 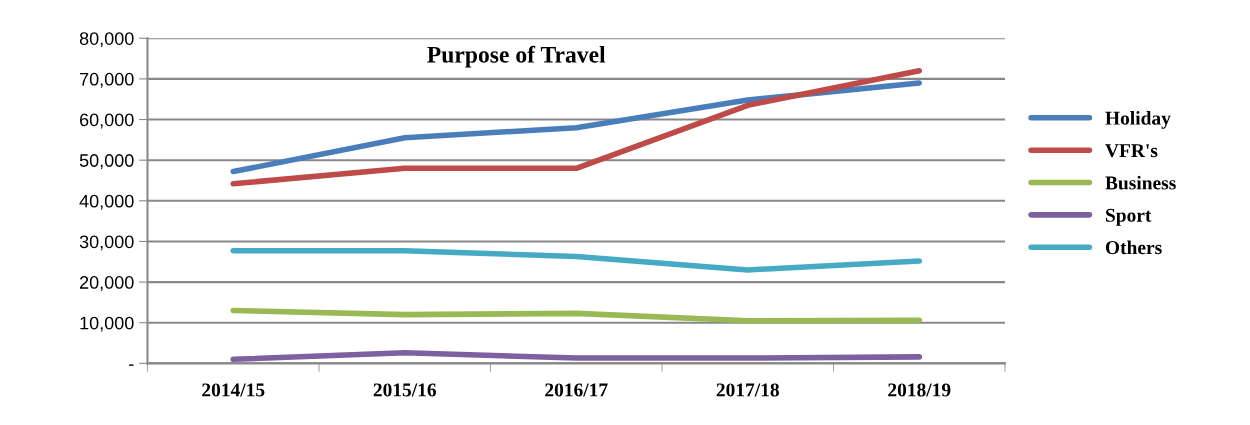 I want to click on x-tick-label: 2014/15, so click(x=233, y=390).